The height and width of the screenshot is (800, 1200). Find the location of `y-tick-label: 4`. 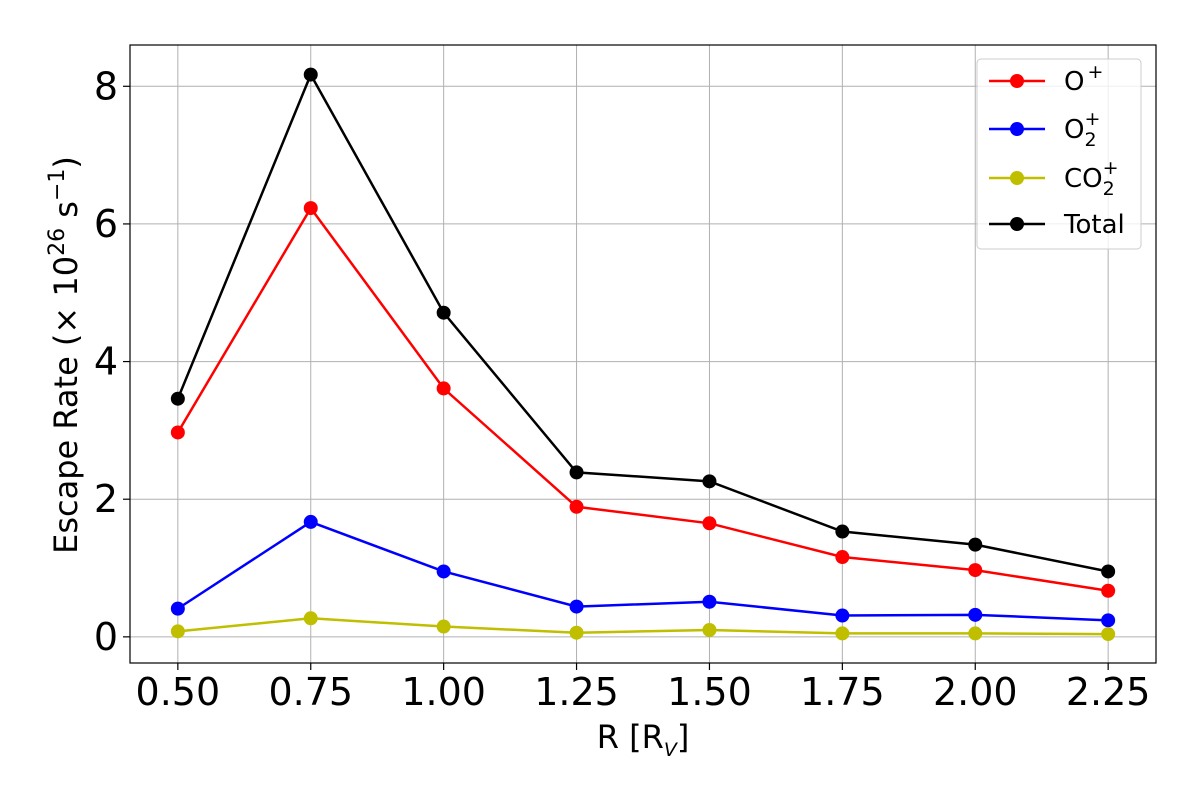

y-tick-label: 4 is located at coordinates (106, 362).